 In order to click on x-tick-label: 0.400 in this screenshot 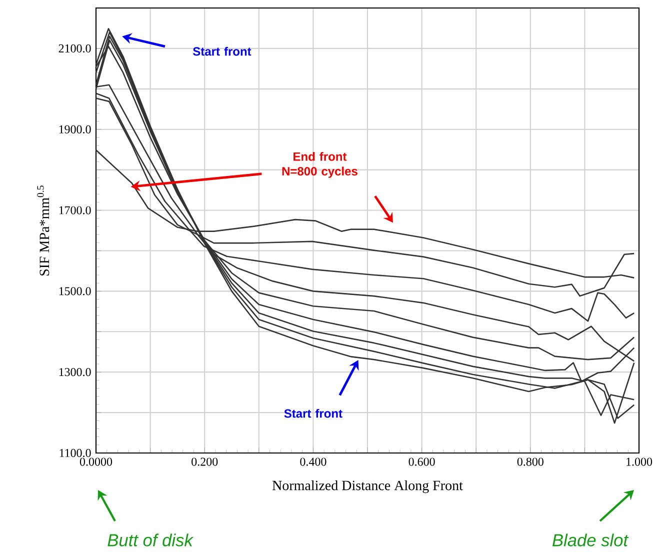, I will do `click(313, 462)`.